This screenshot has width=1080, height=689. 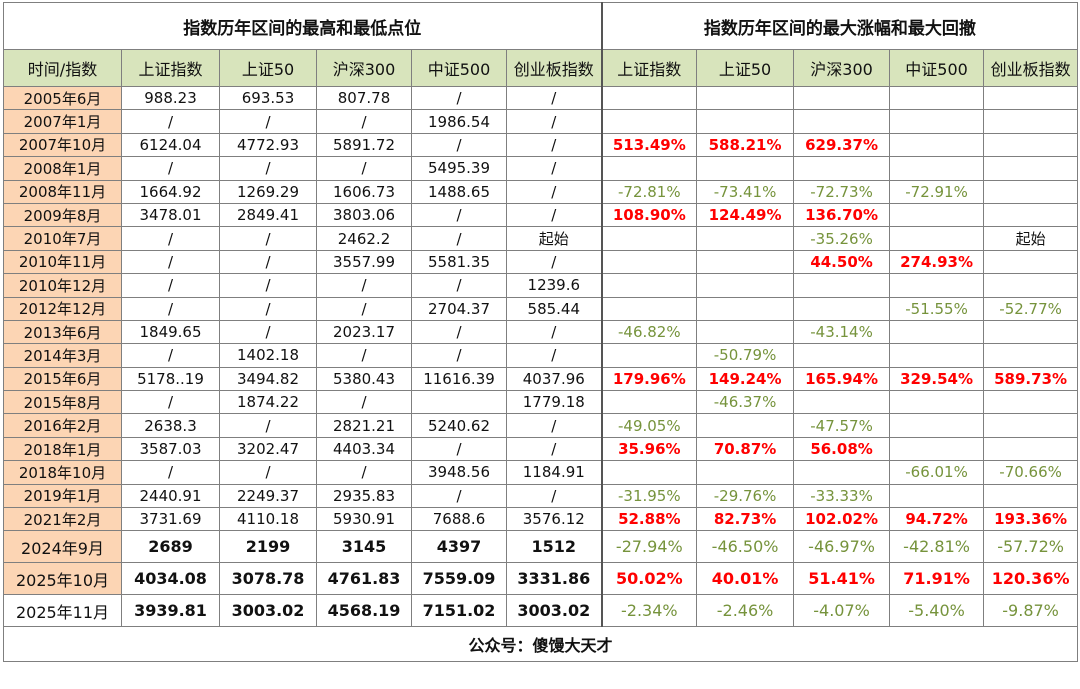 I want to click on point-cell: 1512, so click(x=554, y=547).